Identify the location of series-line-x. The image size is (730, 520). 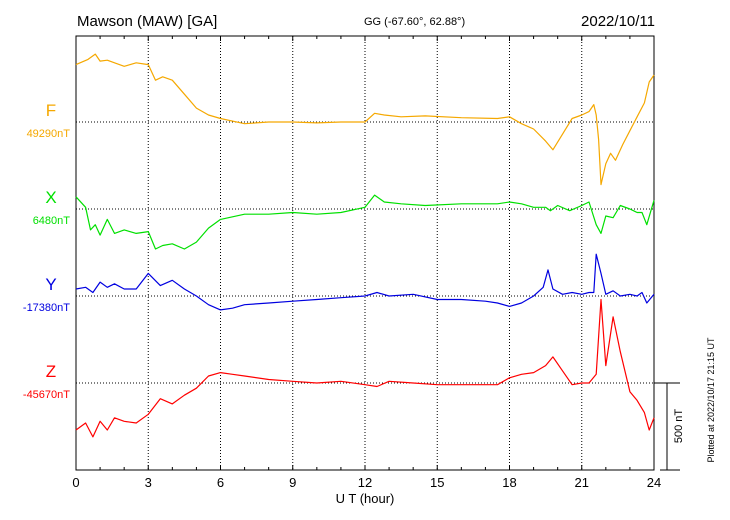
(365, 222).